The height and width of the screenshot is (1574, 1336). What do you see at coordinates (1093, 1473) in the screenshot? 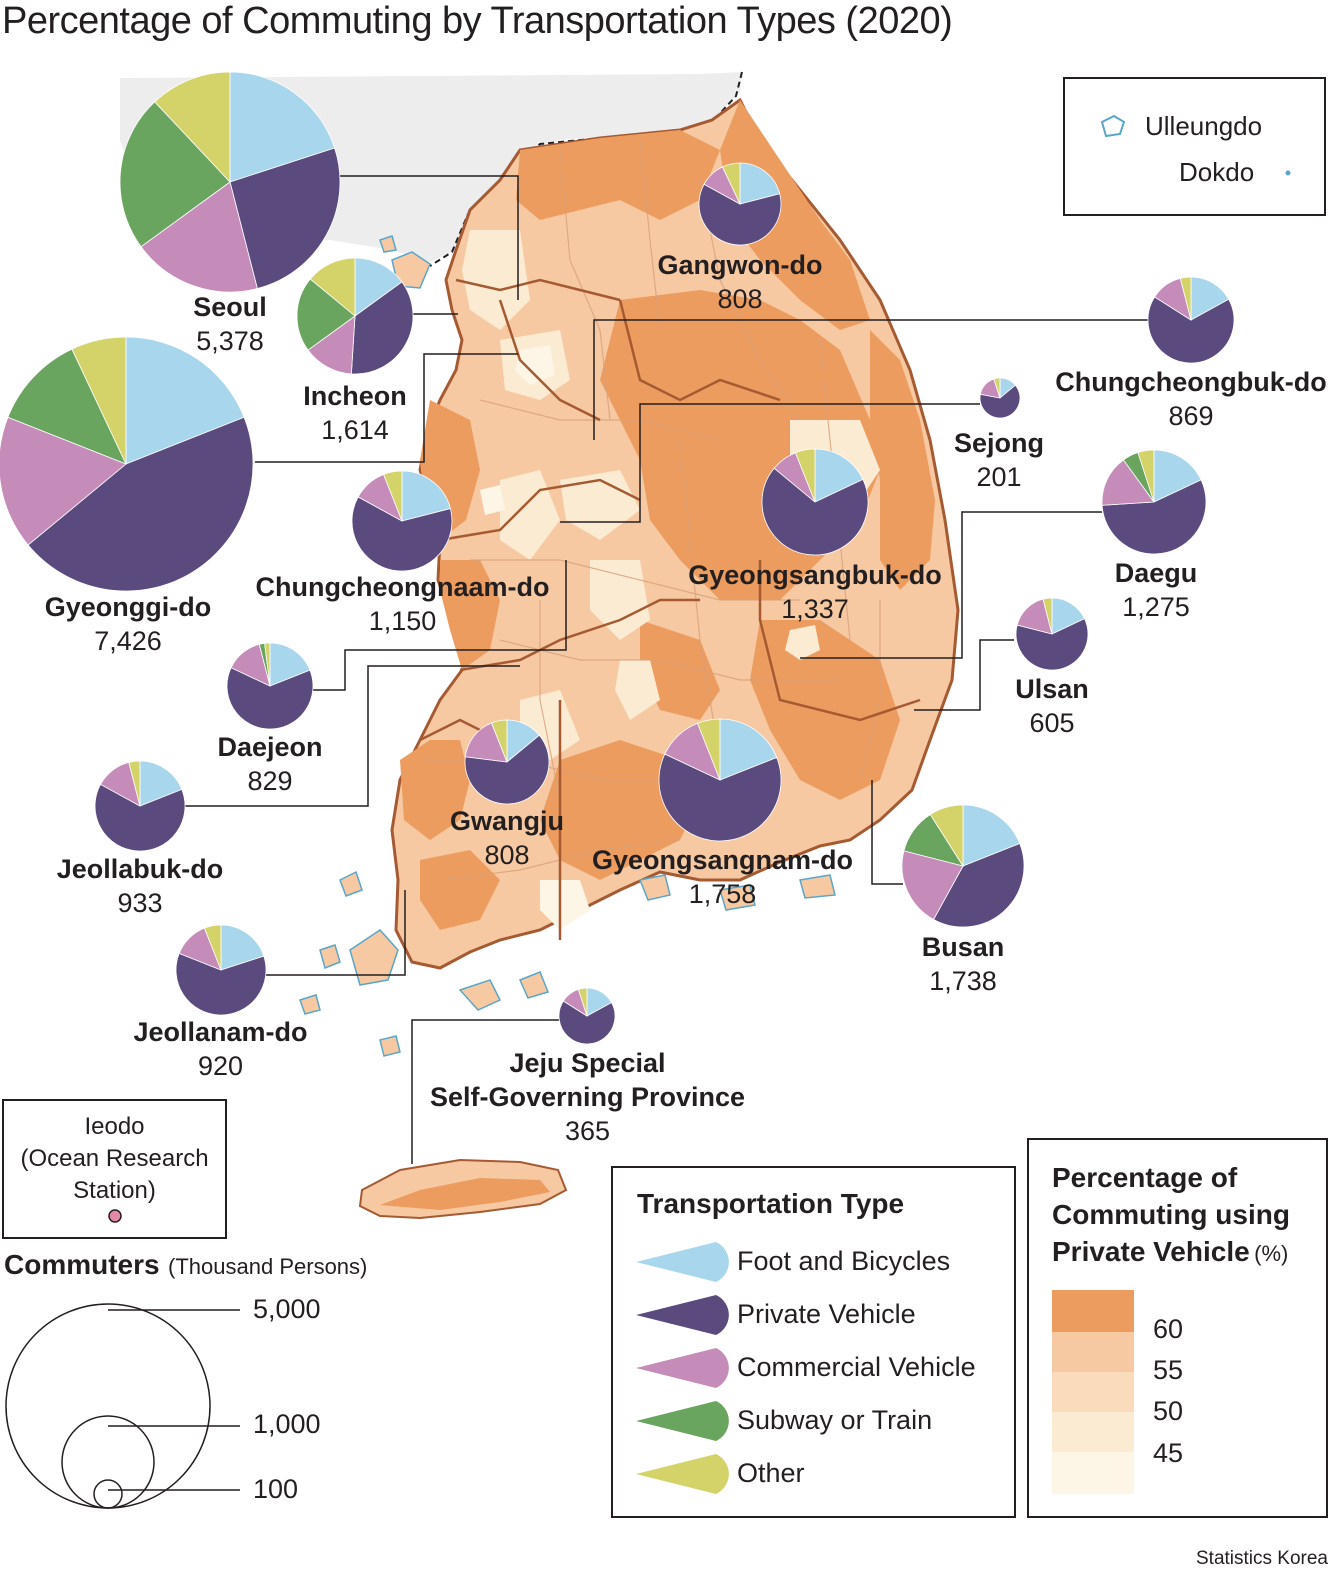
I see `pct-swatch-below45` at bounding box center [1093, 1473].